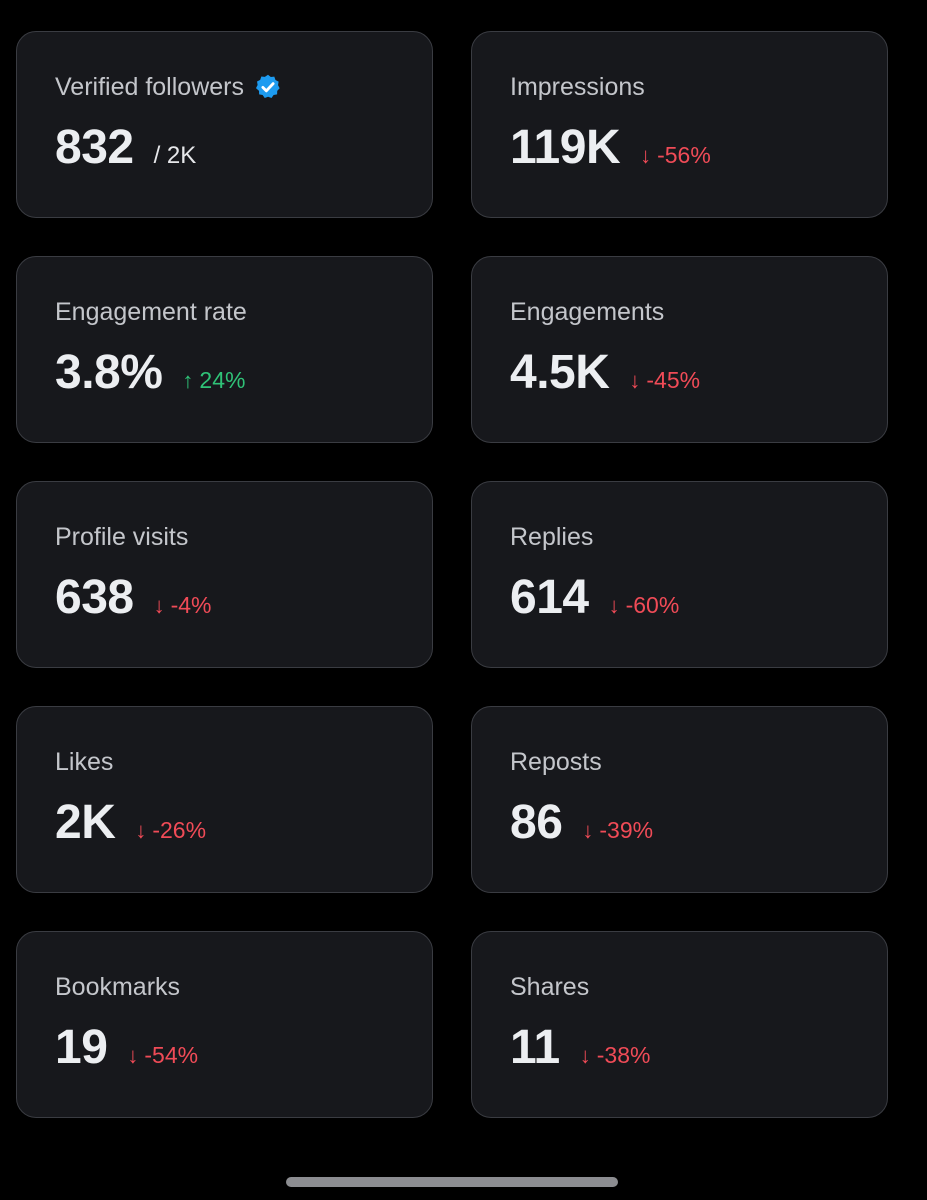 The width and height of the screenshot is (927, 1200). What do you see at coordinates (149, 87) in the screenshot?
I see `metric-label: Verified followers` at bounding box center [149, 87].